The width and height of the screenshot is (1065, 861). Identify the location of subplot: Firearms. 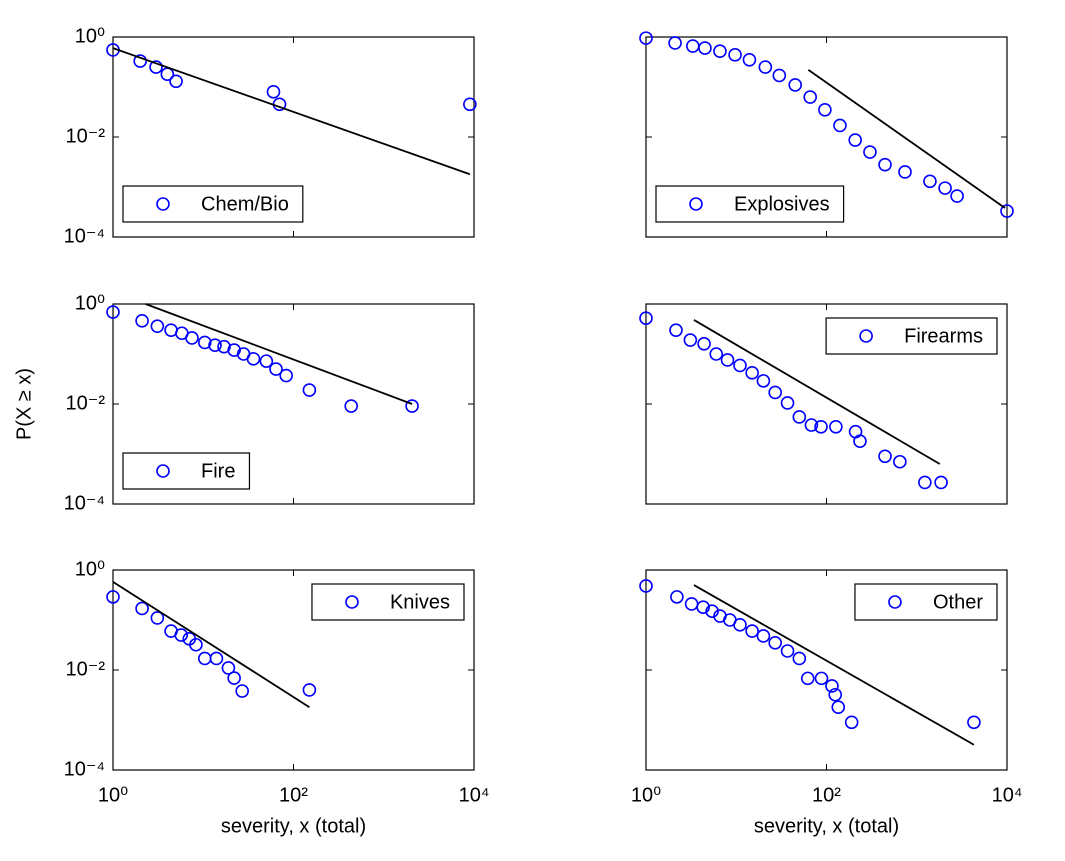
(823, 404).